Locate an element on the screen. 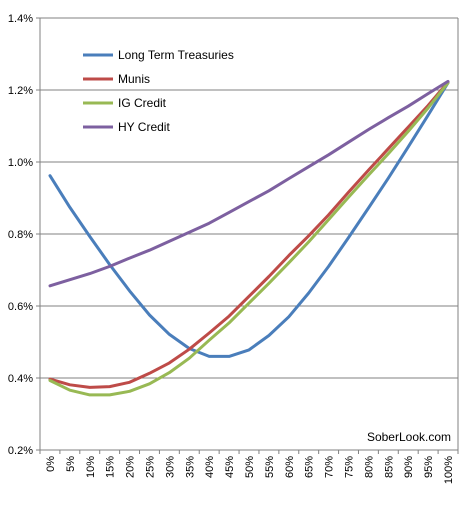 This screenshot has height=505, width=462. y-tick-label: 0.6% is located at coordinates (20, 307).